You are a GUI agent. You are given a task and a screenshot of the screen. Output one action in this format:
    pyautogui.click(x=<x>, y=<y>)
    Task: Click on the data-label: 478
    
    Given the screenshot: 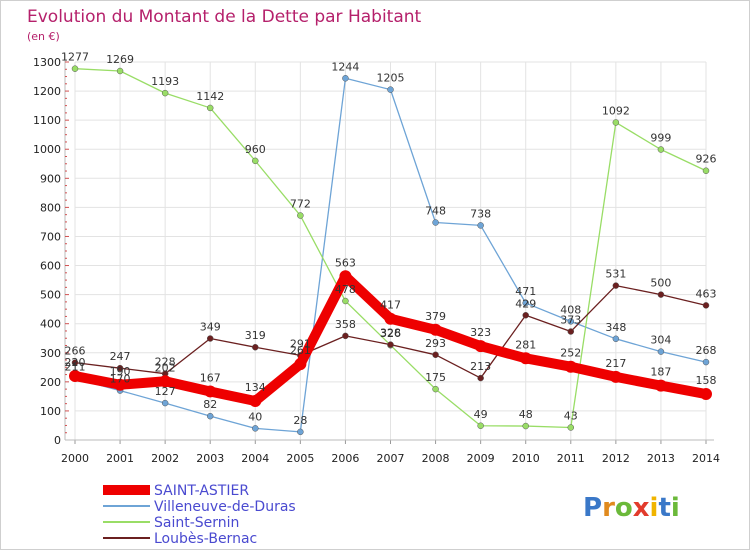 What is the action you would take?
    pyautogui.click(x=345, y=289)
    